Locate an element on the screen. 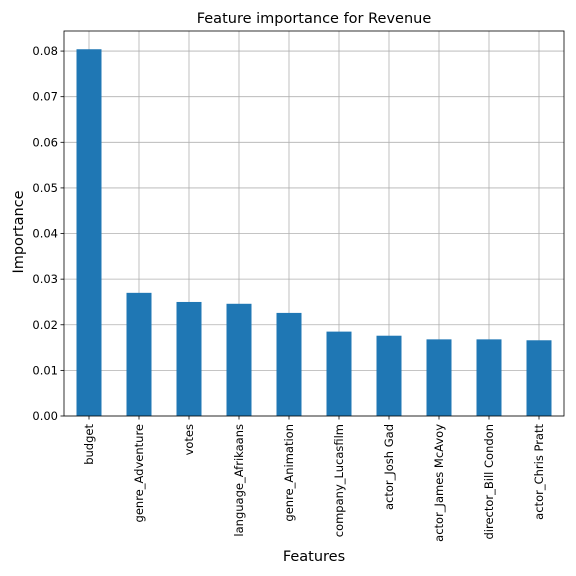  y-tick-label: 0.04 is located at coordinates (45, 234).